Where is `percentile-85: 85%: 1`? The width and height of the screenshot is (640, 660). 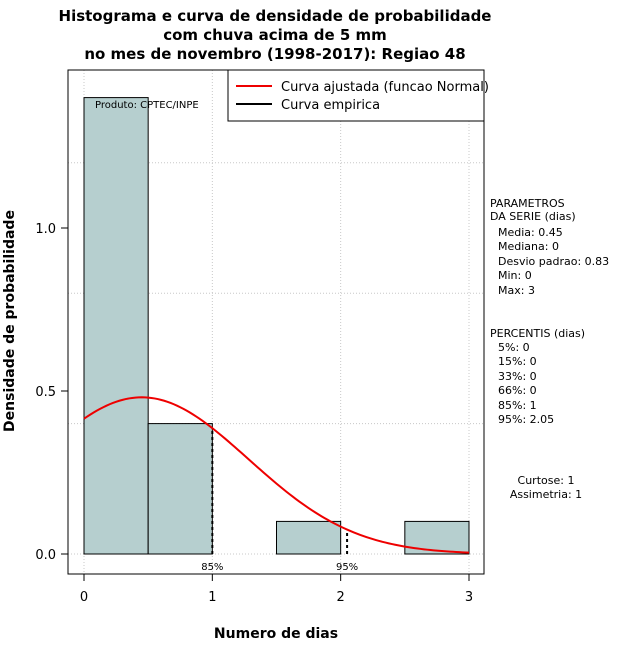 percentile-85: 85%: 1 is located at coordinates (517, 405).